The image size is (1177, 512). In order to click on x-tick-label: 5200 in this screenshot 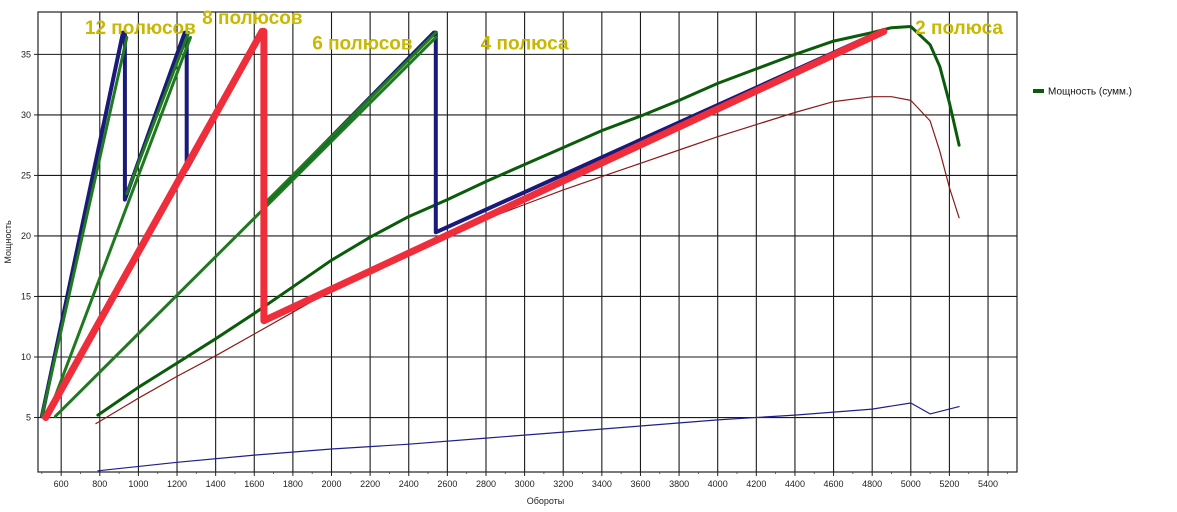, I will do `click(949, 484)`.